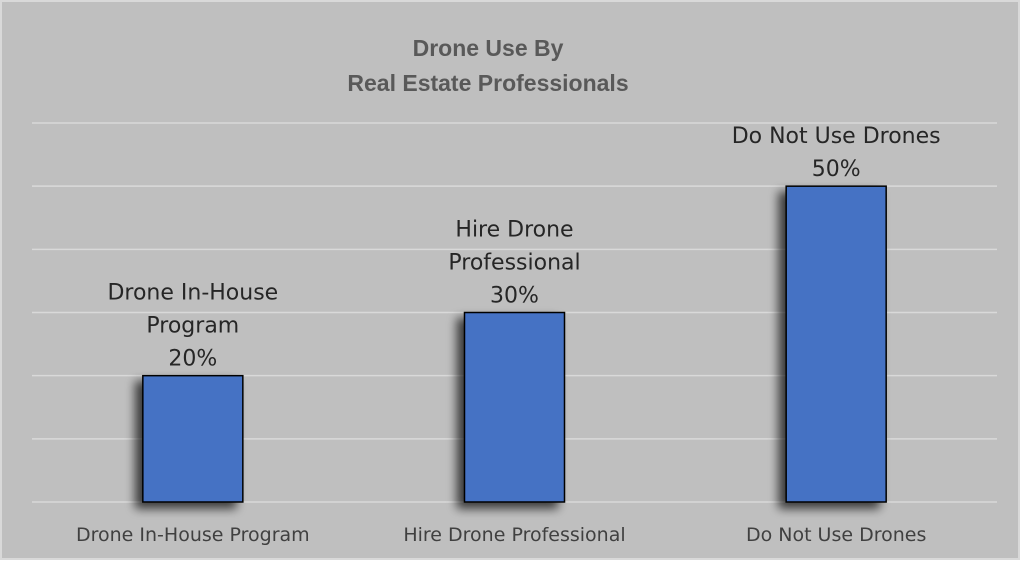 The height and width of the screenshot is (564, 1024). What do you see at coordinates (836, 169) in the screenshot?
I see `data-label-3-line-2: 50%` at bounding box center [836, 169].